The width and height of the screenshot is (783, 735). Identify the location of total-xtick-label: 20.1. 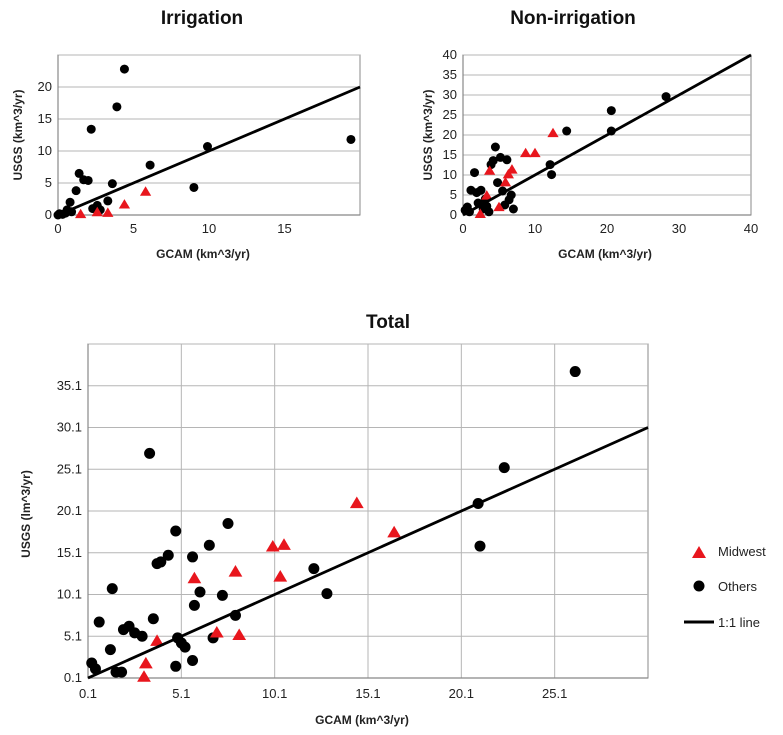
(461, 693).